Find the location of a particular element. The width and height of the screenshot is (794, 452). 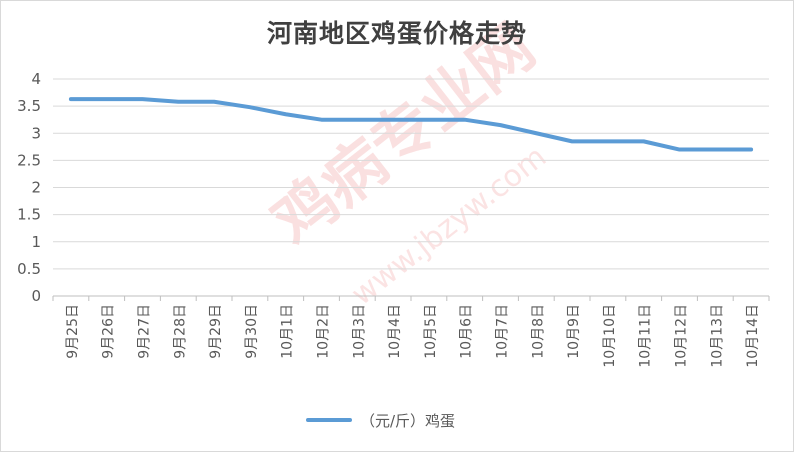

x-tick-label: 10月2日 is located at coordinates (324, 331).